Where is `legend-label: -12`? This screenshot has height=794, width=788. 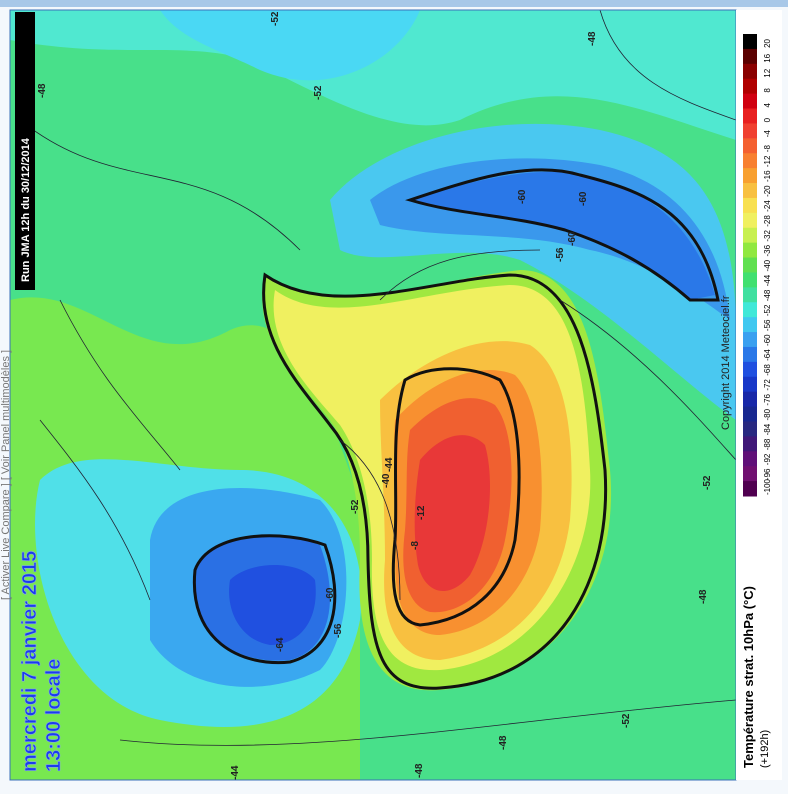
legend-label: -12 is located at coordinates (767, 161).